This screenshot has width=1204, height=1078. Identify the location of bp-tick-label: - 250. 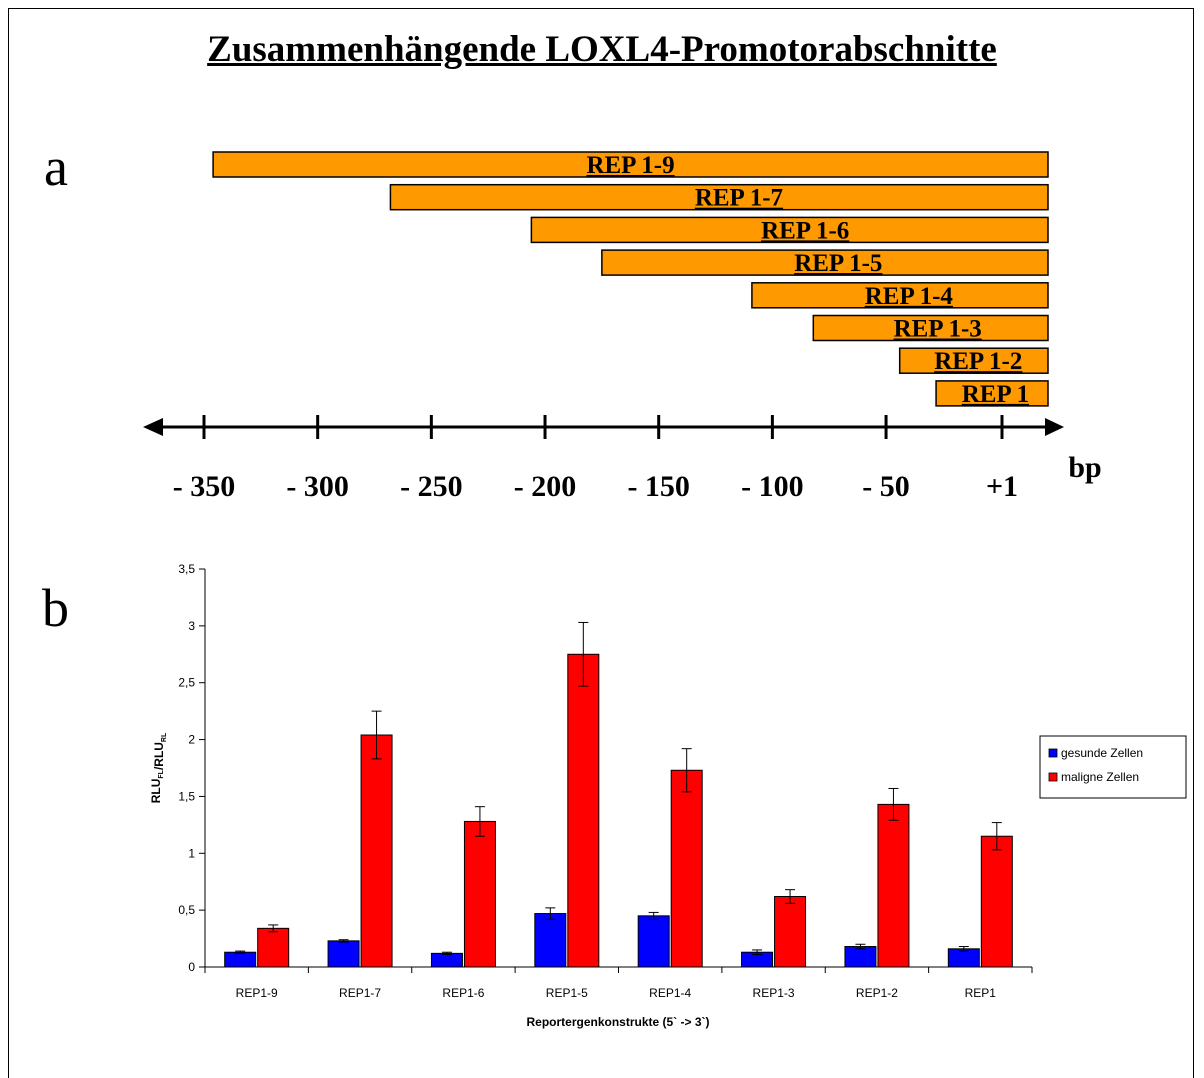
(431, 486).